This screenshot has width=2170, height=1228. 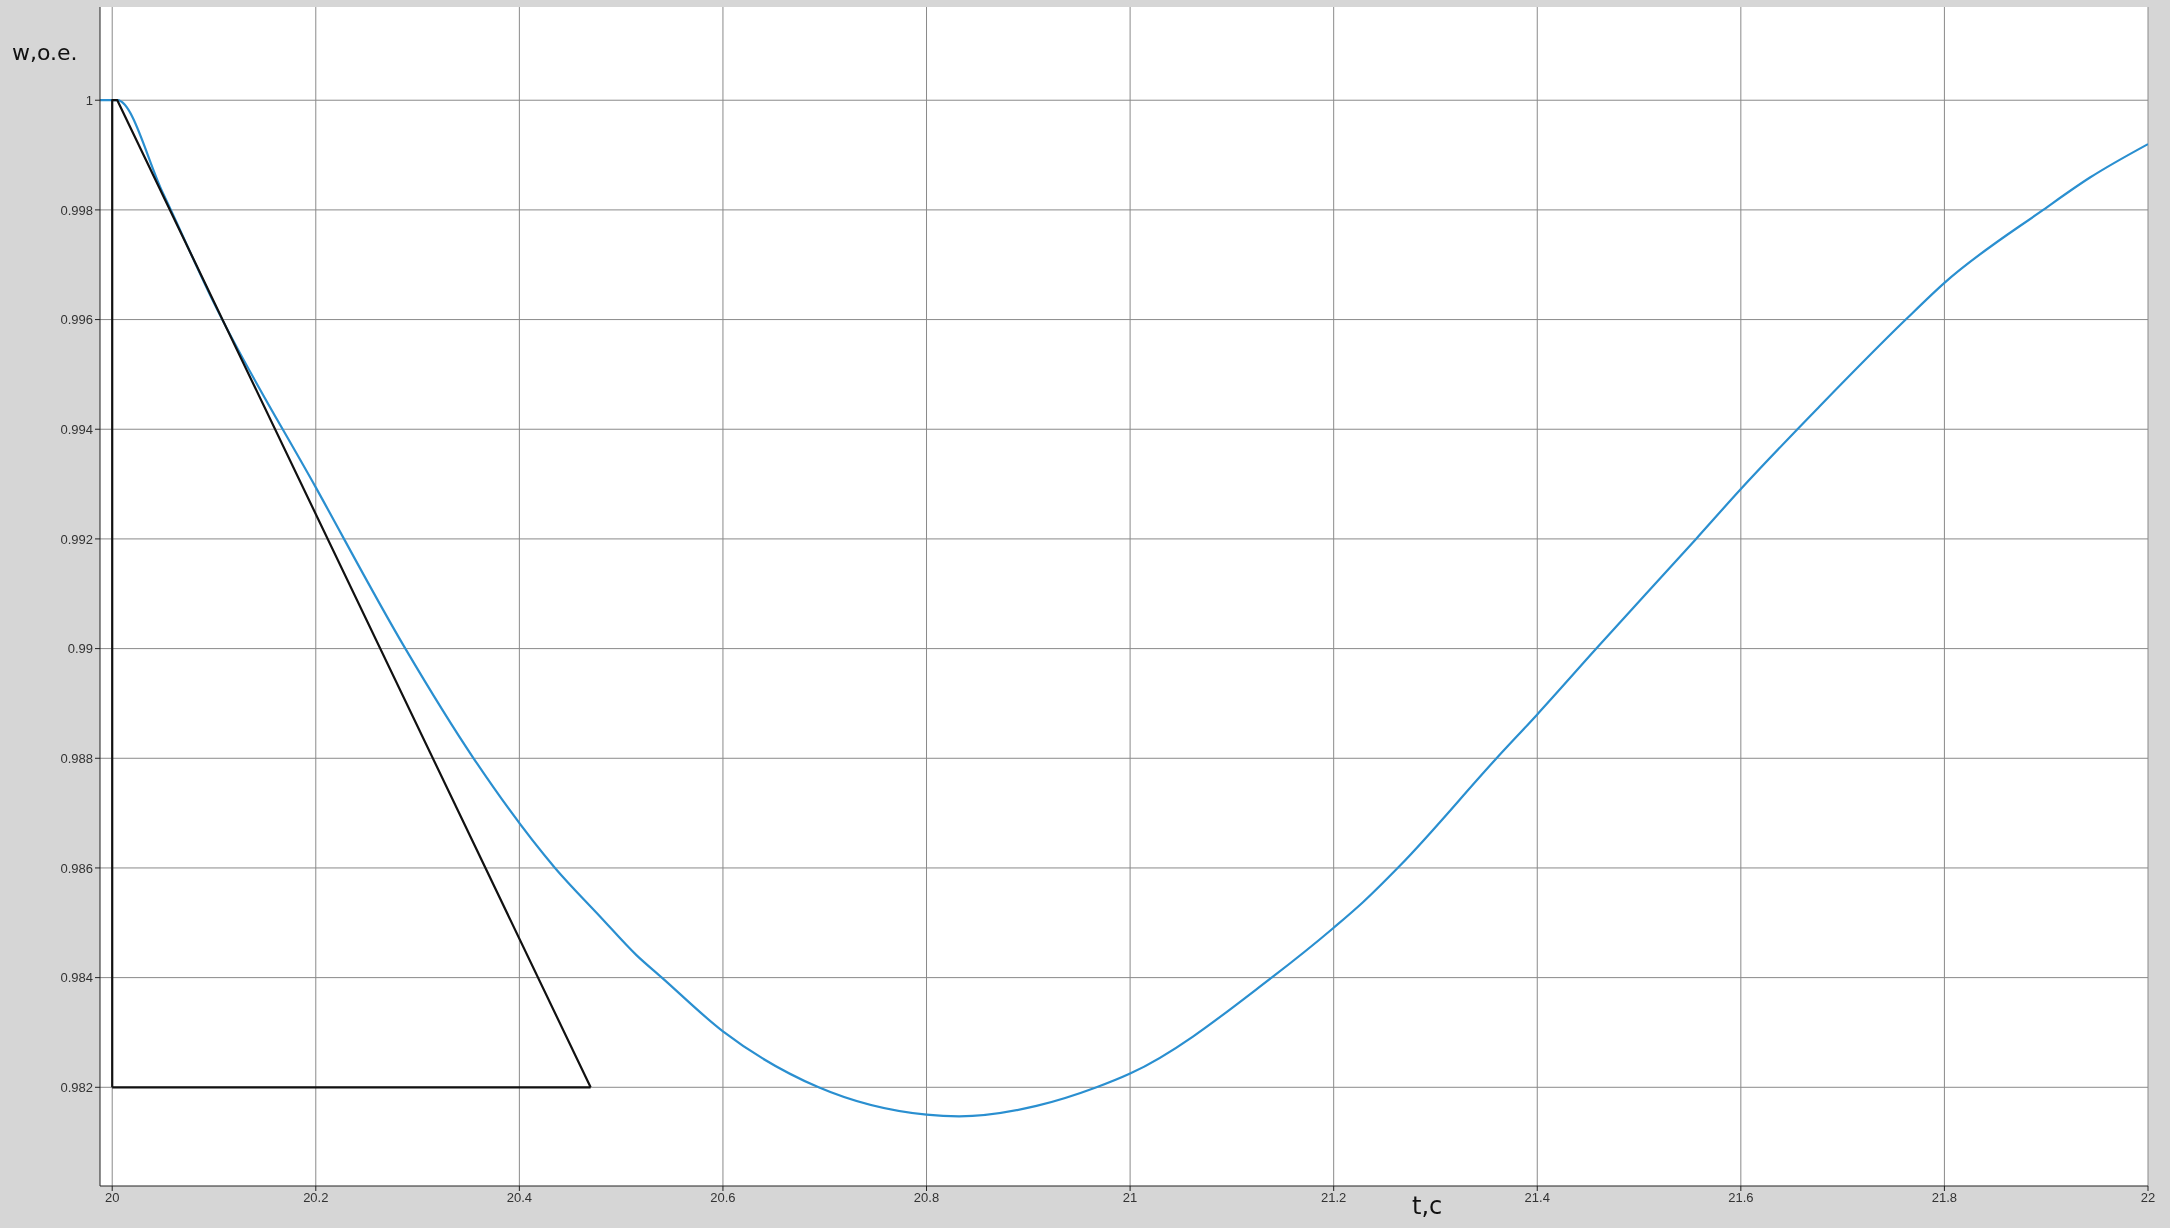 What do you see at coordinates (519, 1198) in the screenshot?
I see `x-tick-label: 20.4` at bounding box center [519, 1198].